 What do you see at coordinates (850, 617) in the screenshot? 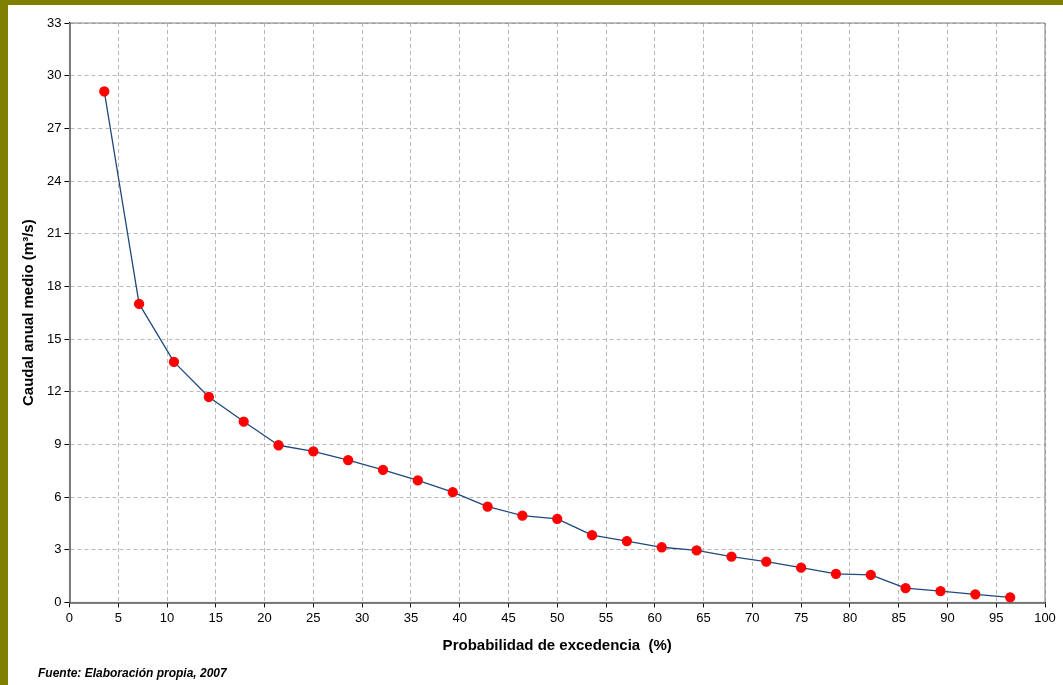
I see `x-tick-label: 80` at bounding box center [850, 617].